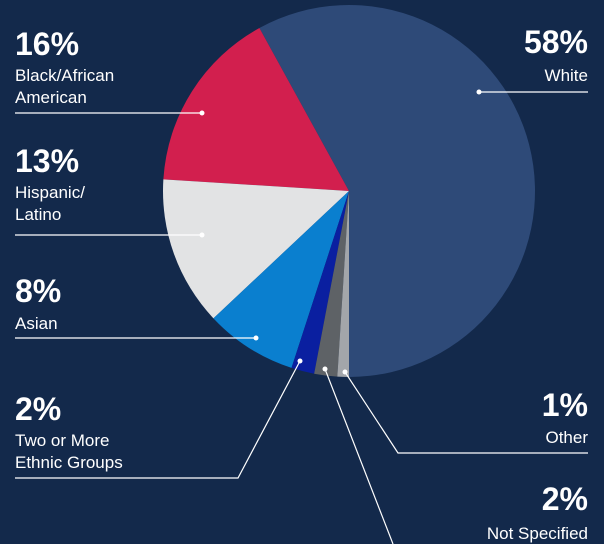 The height and width of the screenshot is (544, 604). I want to click on value-label: 13%, so click(47, 161).